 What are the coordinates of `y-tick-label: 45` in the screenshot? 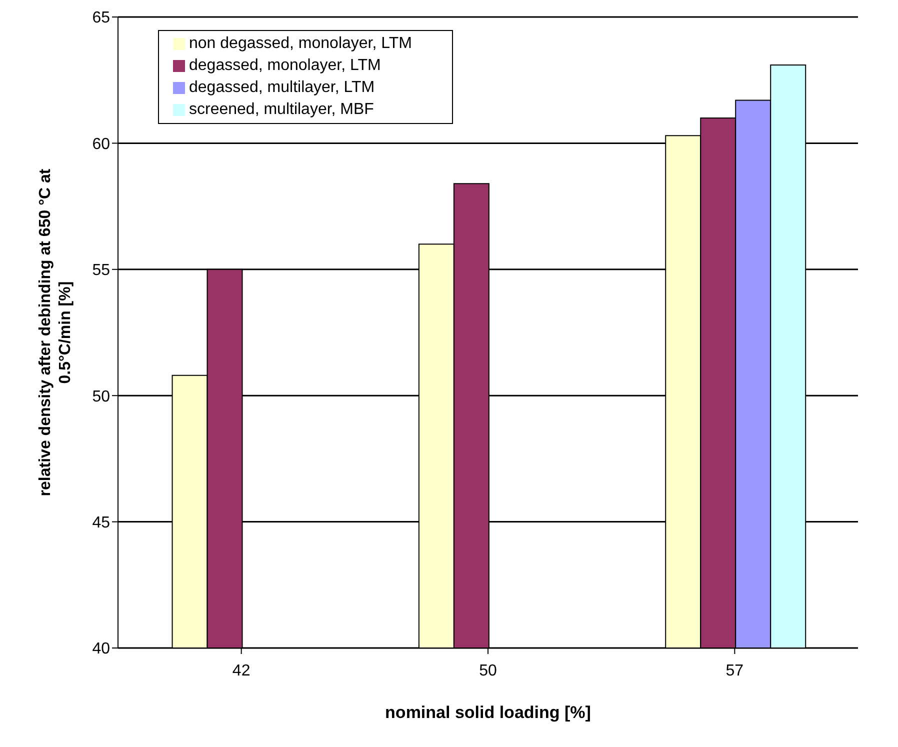 It's located at (101, 523).